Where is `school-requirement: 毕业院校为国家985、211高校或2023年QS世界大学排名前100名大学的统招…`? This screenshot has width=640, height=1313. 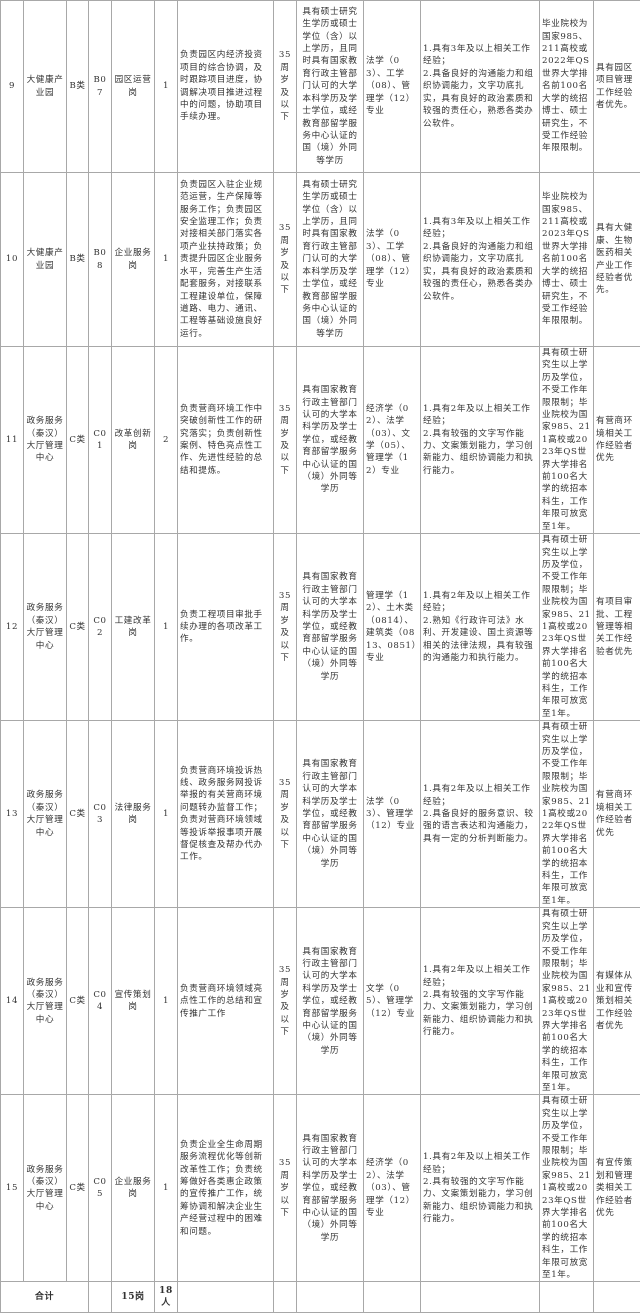
school-requirement: 毕业院校为国家985、211高校或2023年QS世界大学排名前100名大学的统招… is located at coordinates (567, 260).